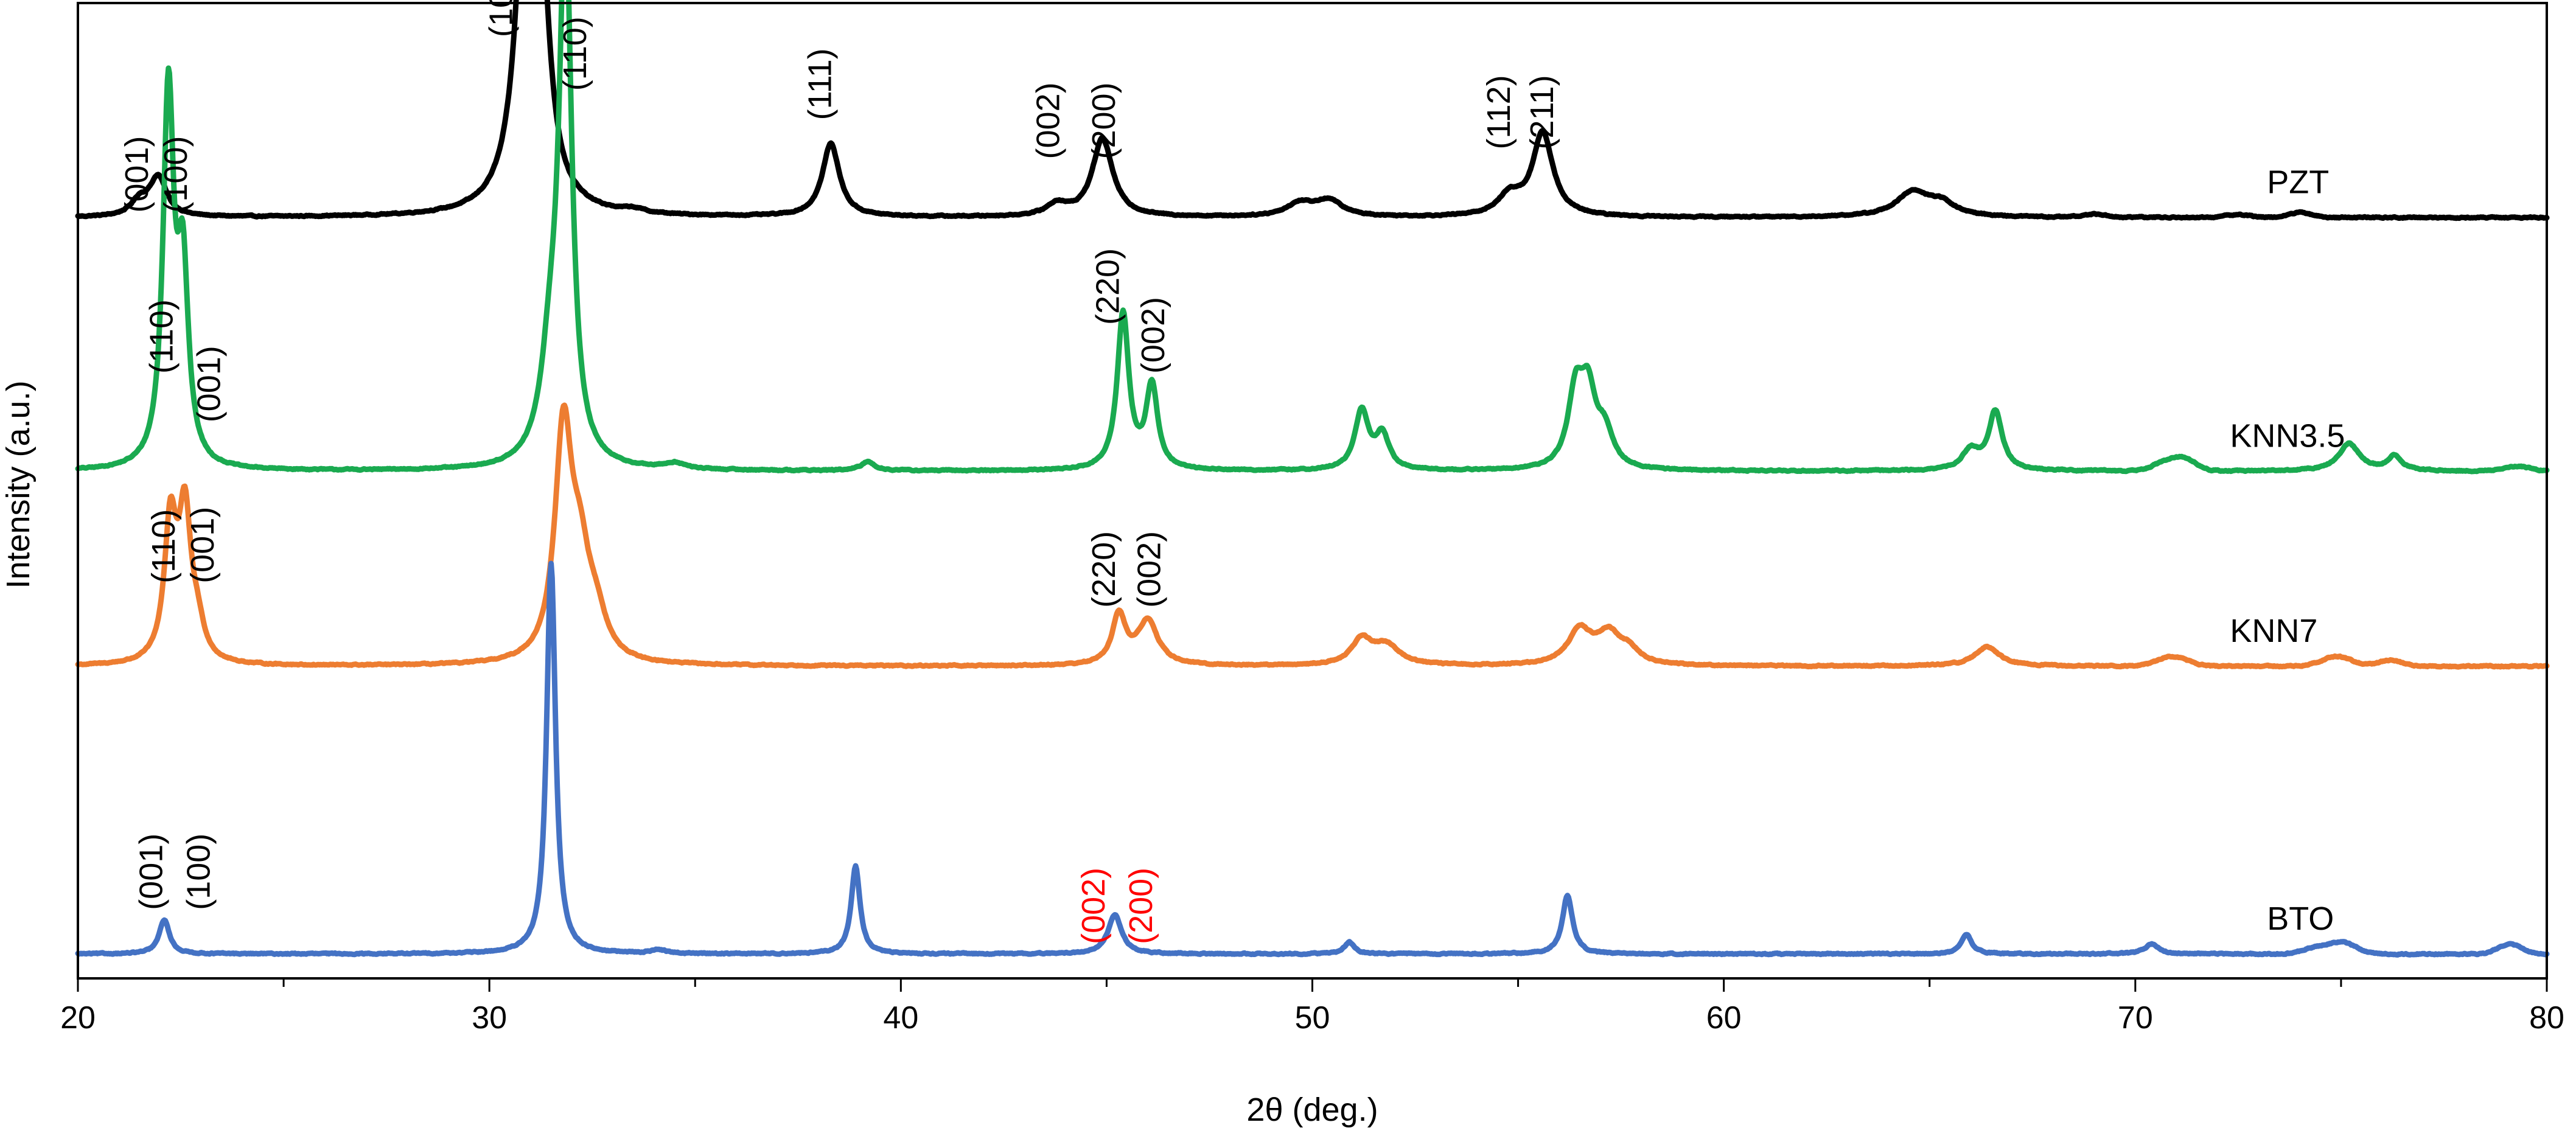 The height and width of the screenshot is (1139, 2576). Describe the element at coordinates (2287, 435) in the screenshot. I see `series-label: KNN3.5` at that location.